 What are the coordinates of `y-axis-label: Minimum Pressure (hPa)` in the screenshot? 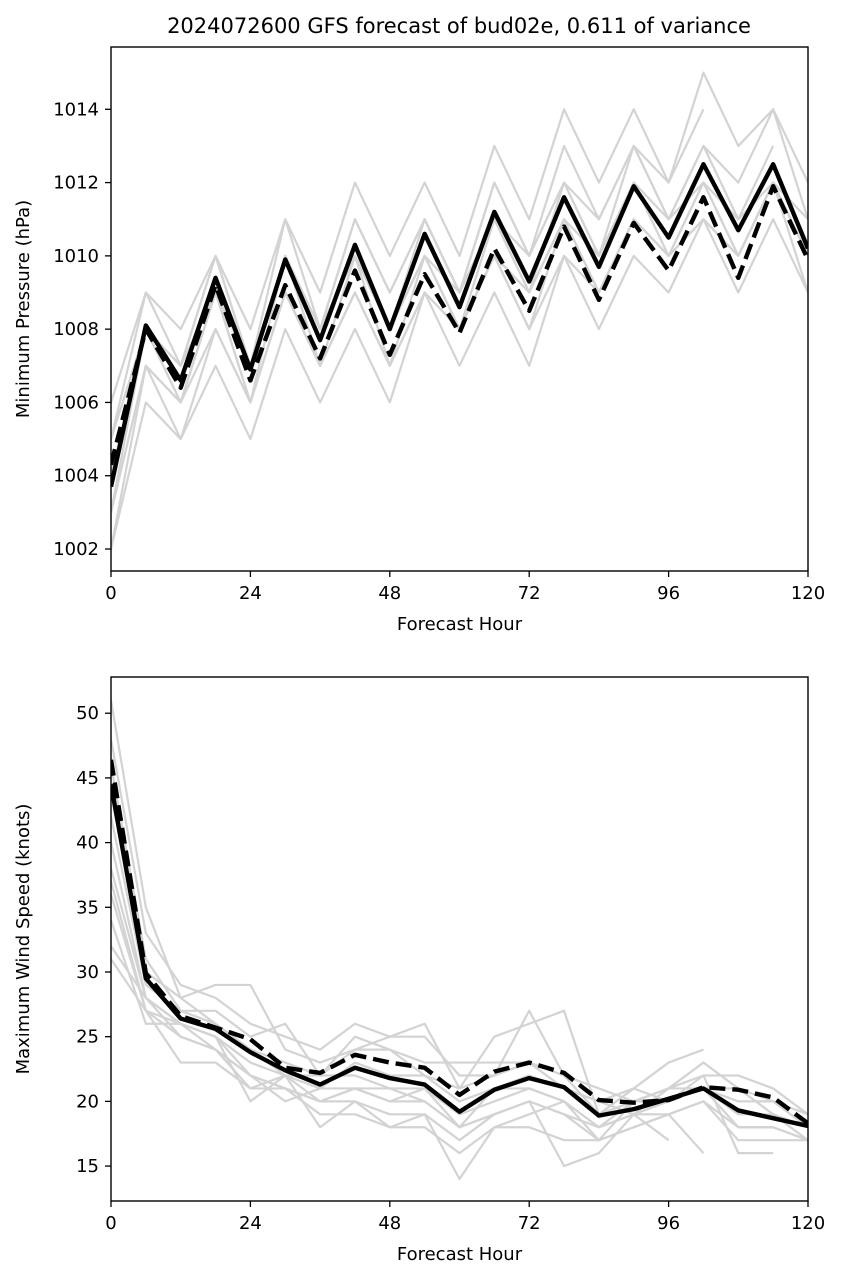 It's located at (23, 309).